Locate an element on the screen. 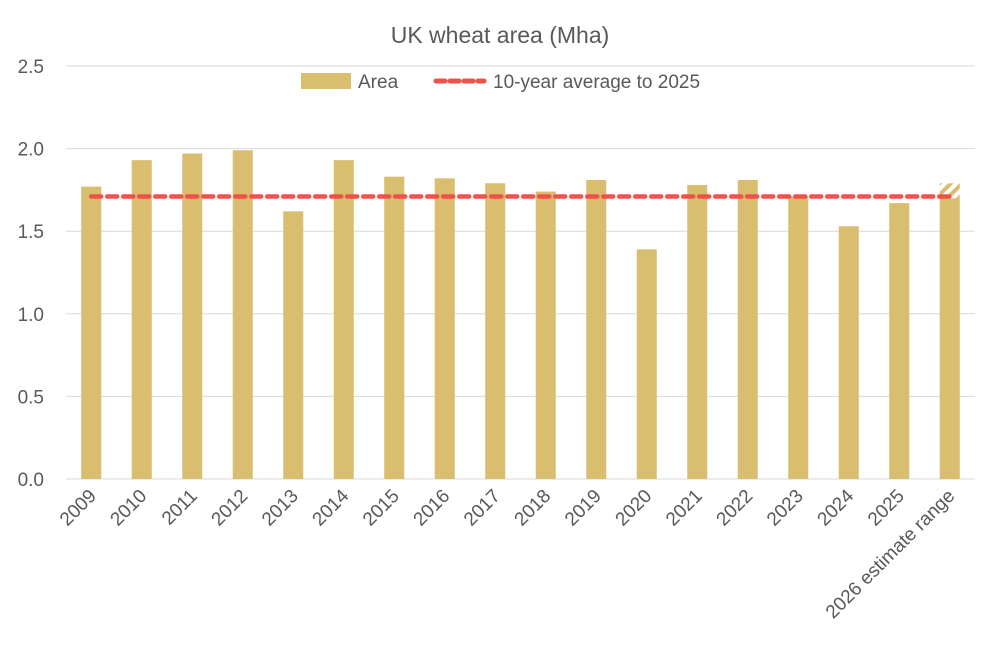 The width and height of the screenshot is (1000, 671). x-tick-label: 2014 is located at coordinates (331, 507).